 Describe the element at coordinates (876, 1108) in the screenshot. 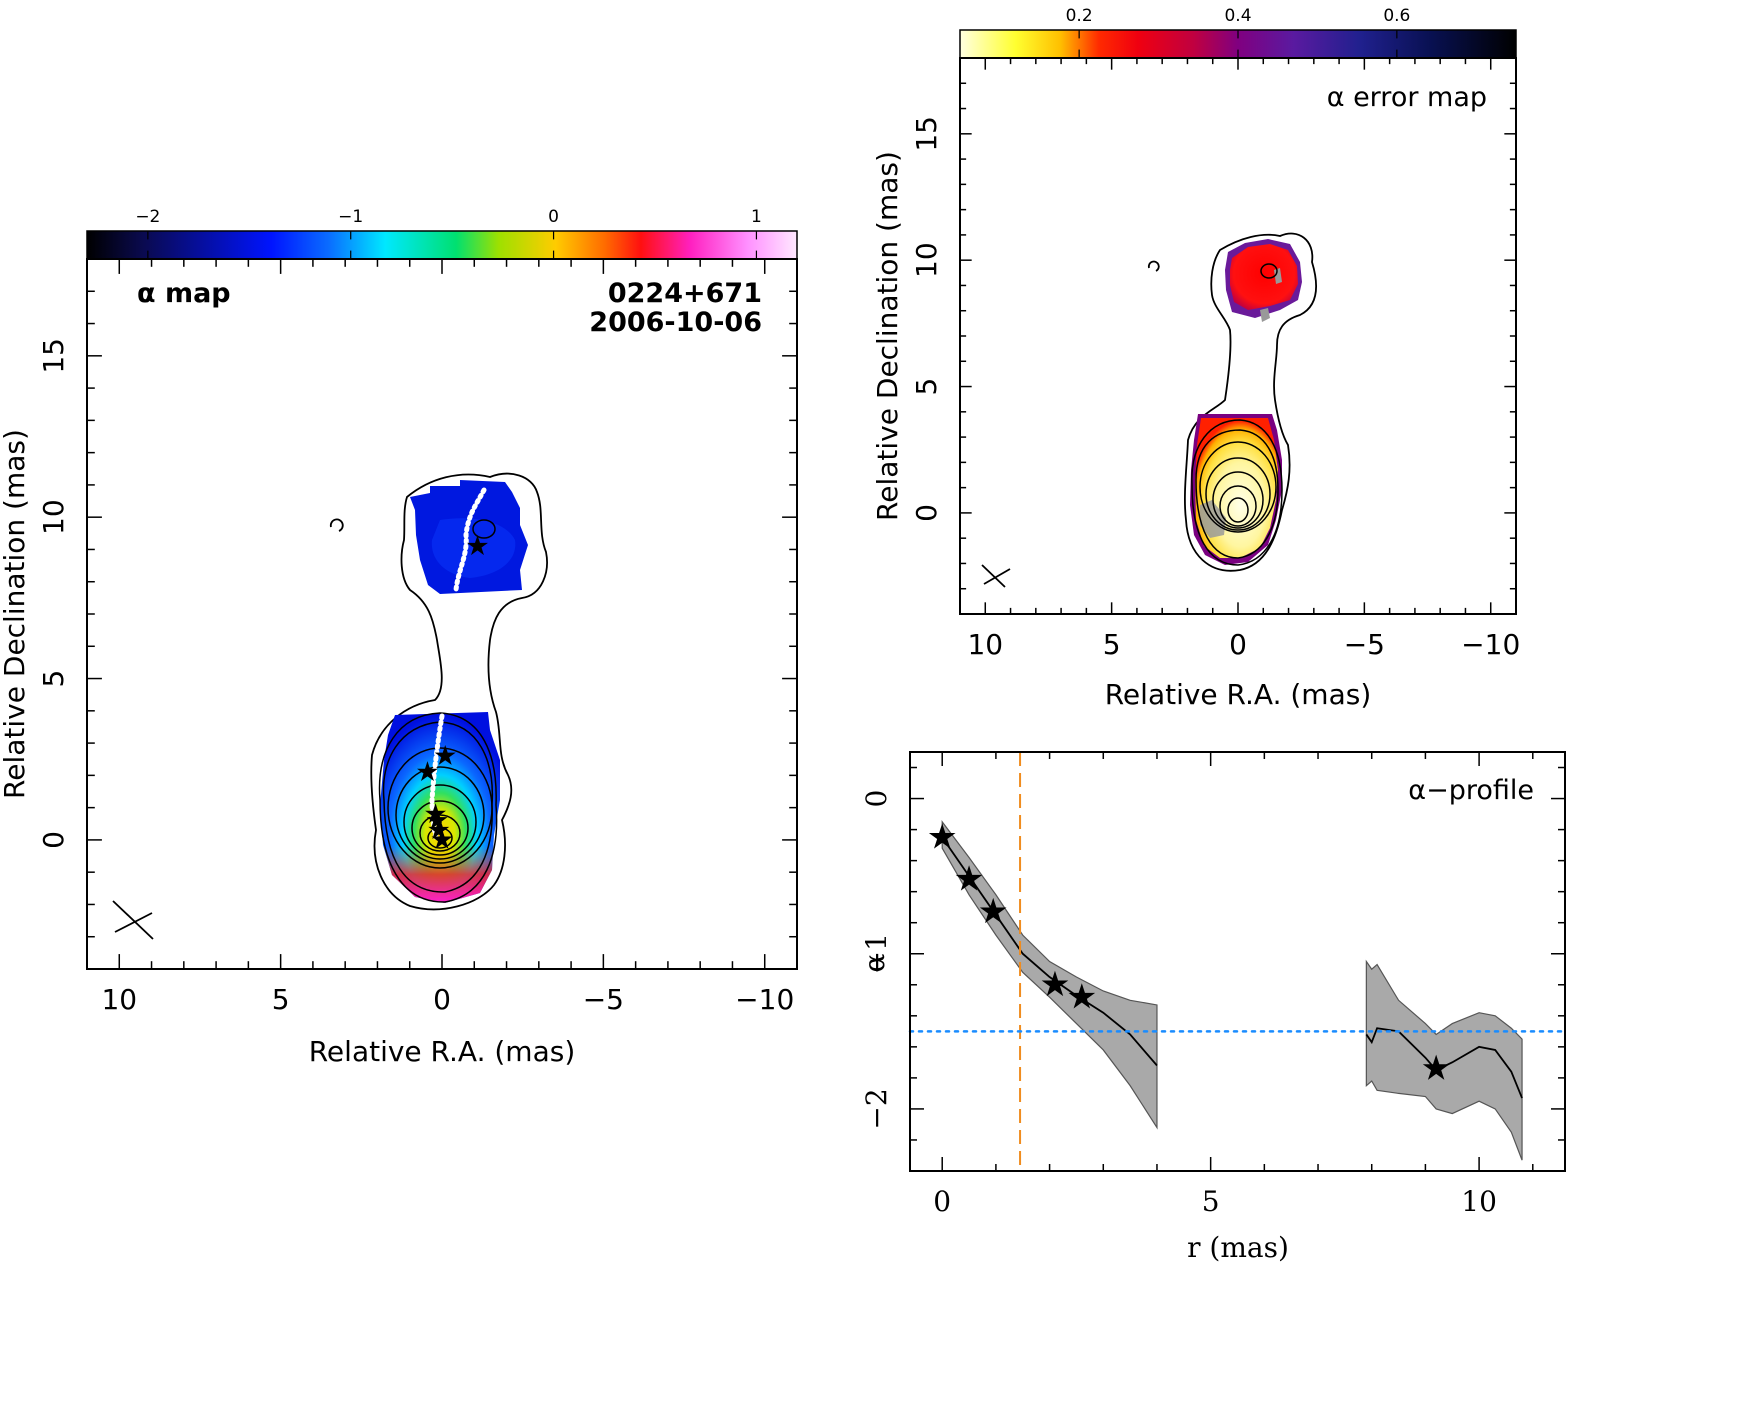

I see `y-tick-label: −2` at that location.